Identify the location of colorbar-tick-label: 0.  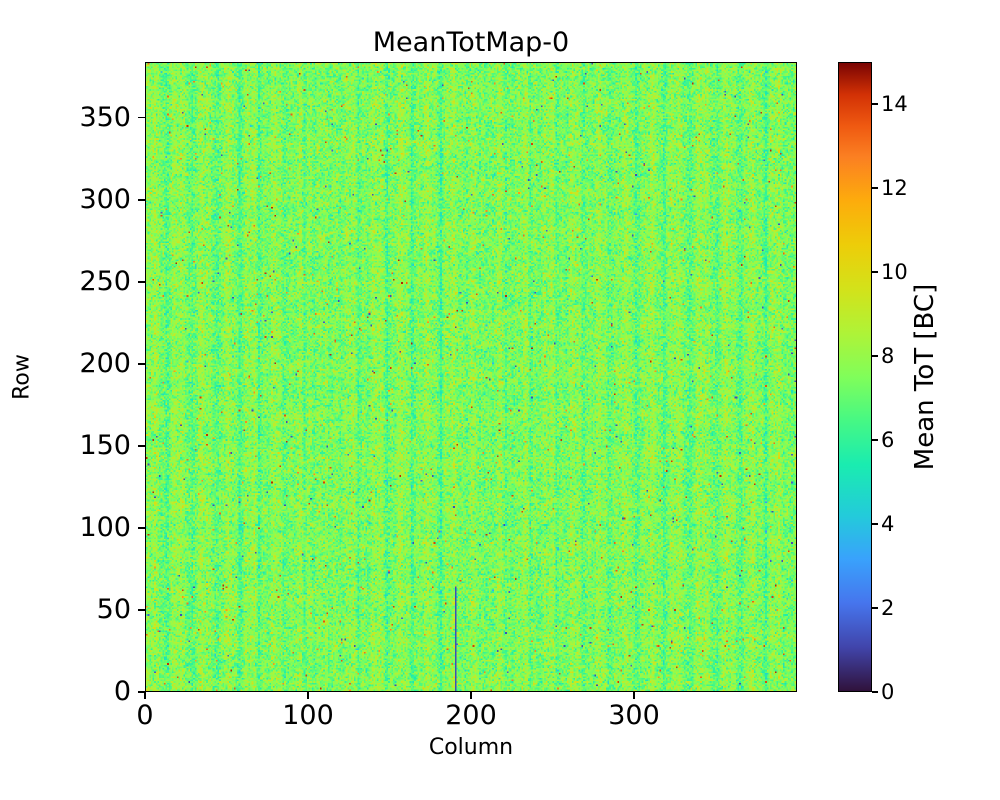
(888, 692).